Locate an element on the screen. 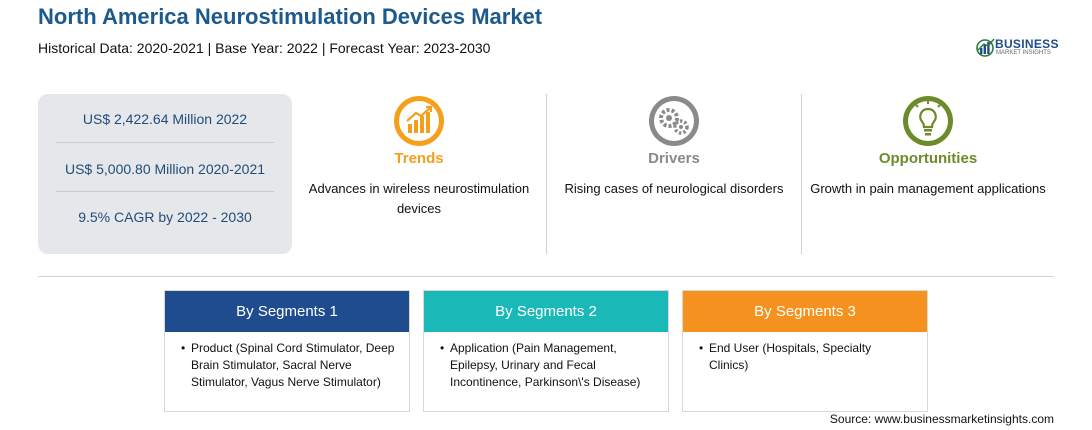 This screenshot has height=430, width=1092. stat-cagr: 9.5% CAGR by 2022 - 2030 is located at coordinates (165, 217).